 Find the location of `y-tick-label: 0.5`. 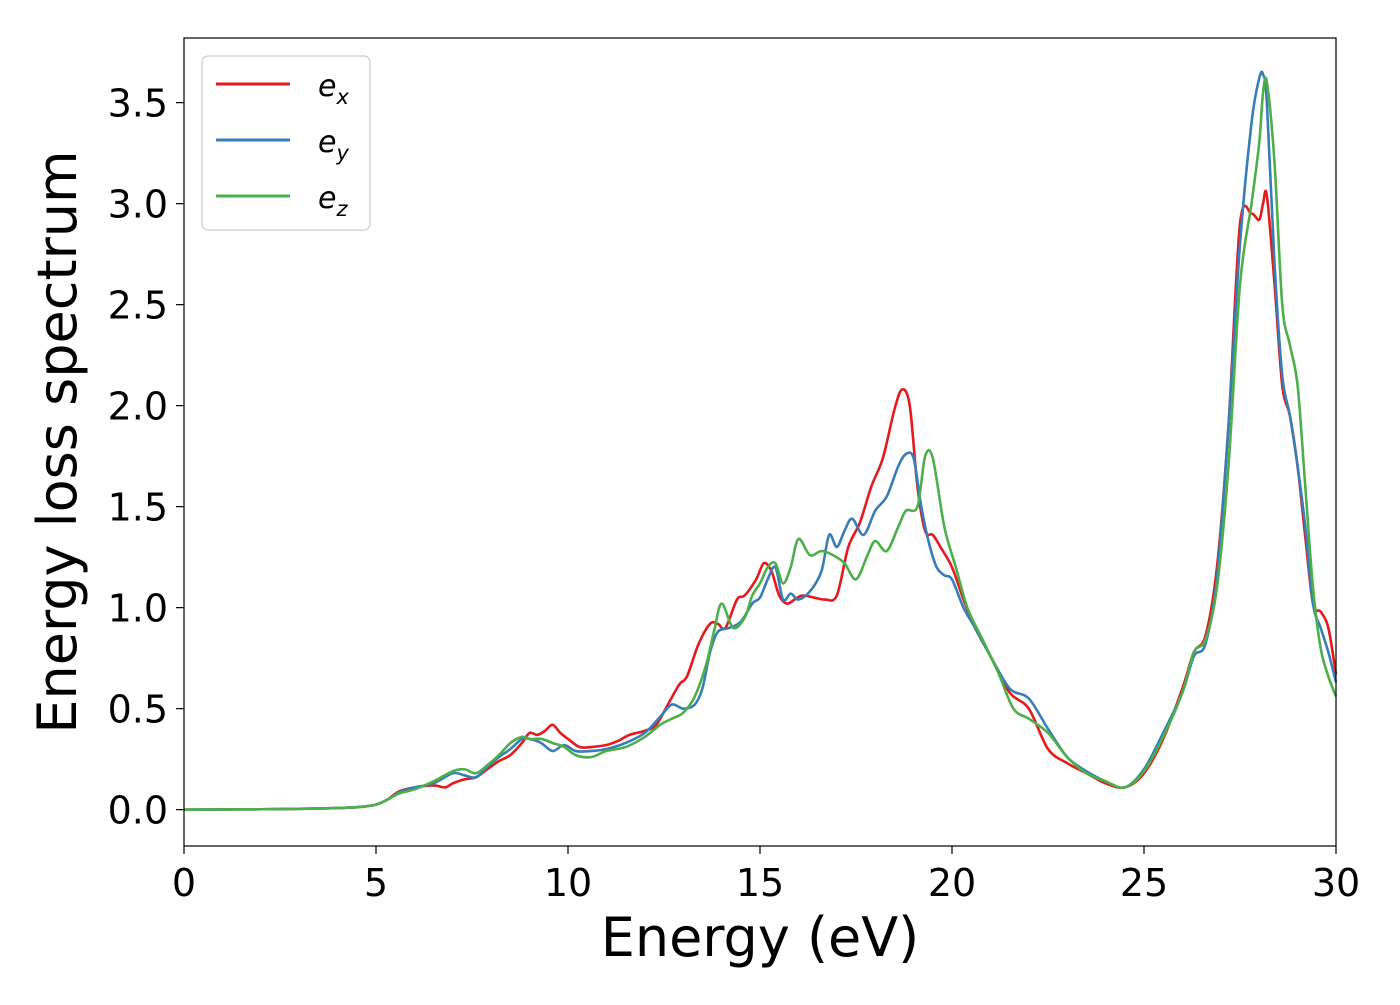

y-tick-label: 0.5 is located at coordinates (138, 710).